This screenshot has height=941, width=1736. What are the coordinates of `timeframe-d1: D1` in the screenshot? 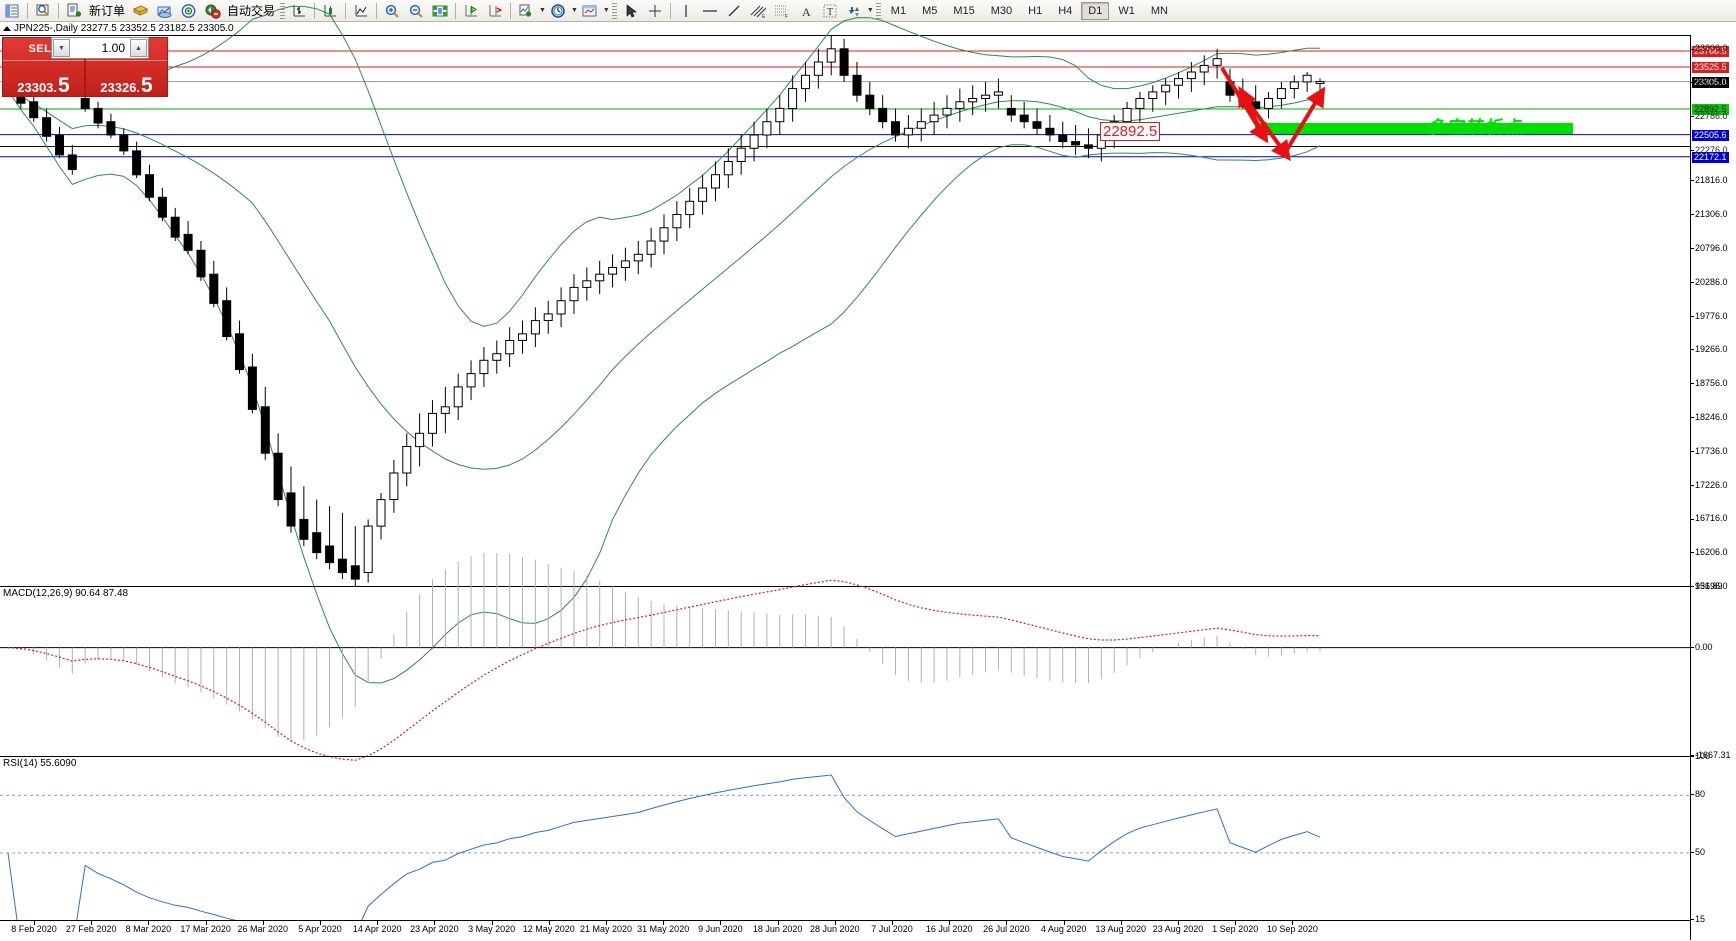 It's located at (1095, 10).